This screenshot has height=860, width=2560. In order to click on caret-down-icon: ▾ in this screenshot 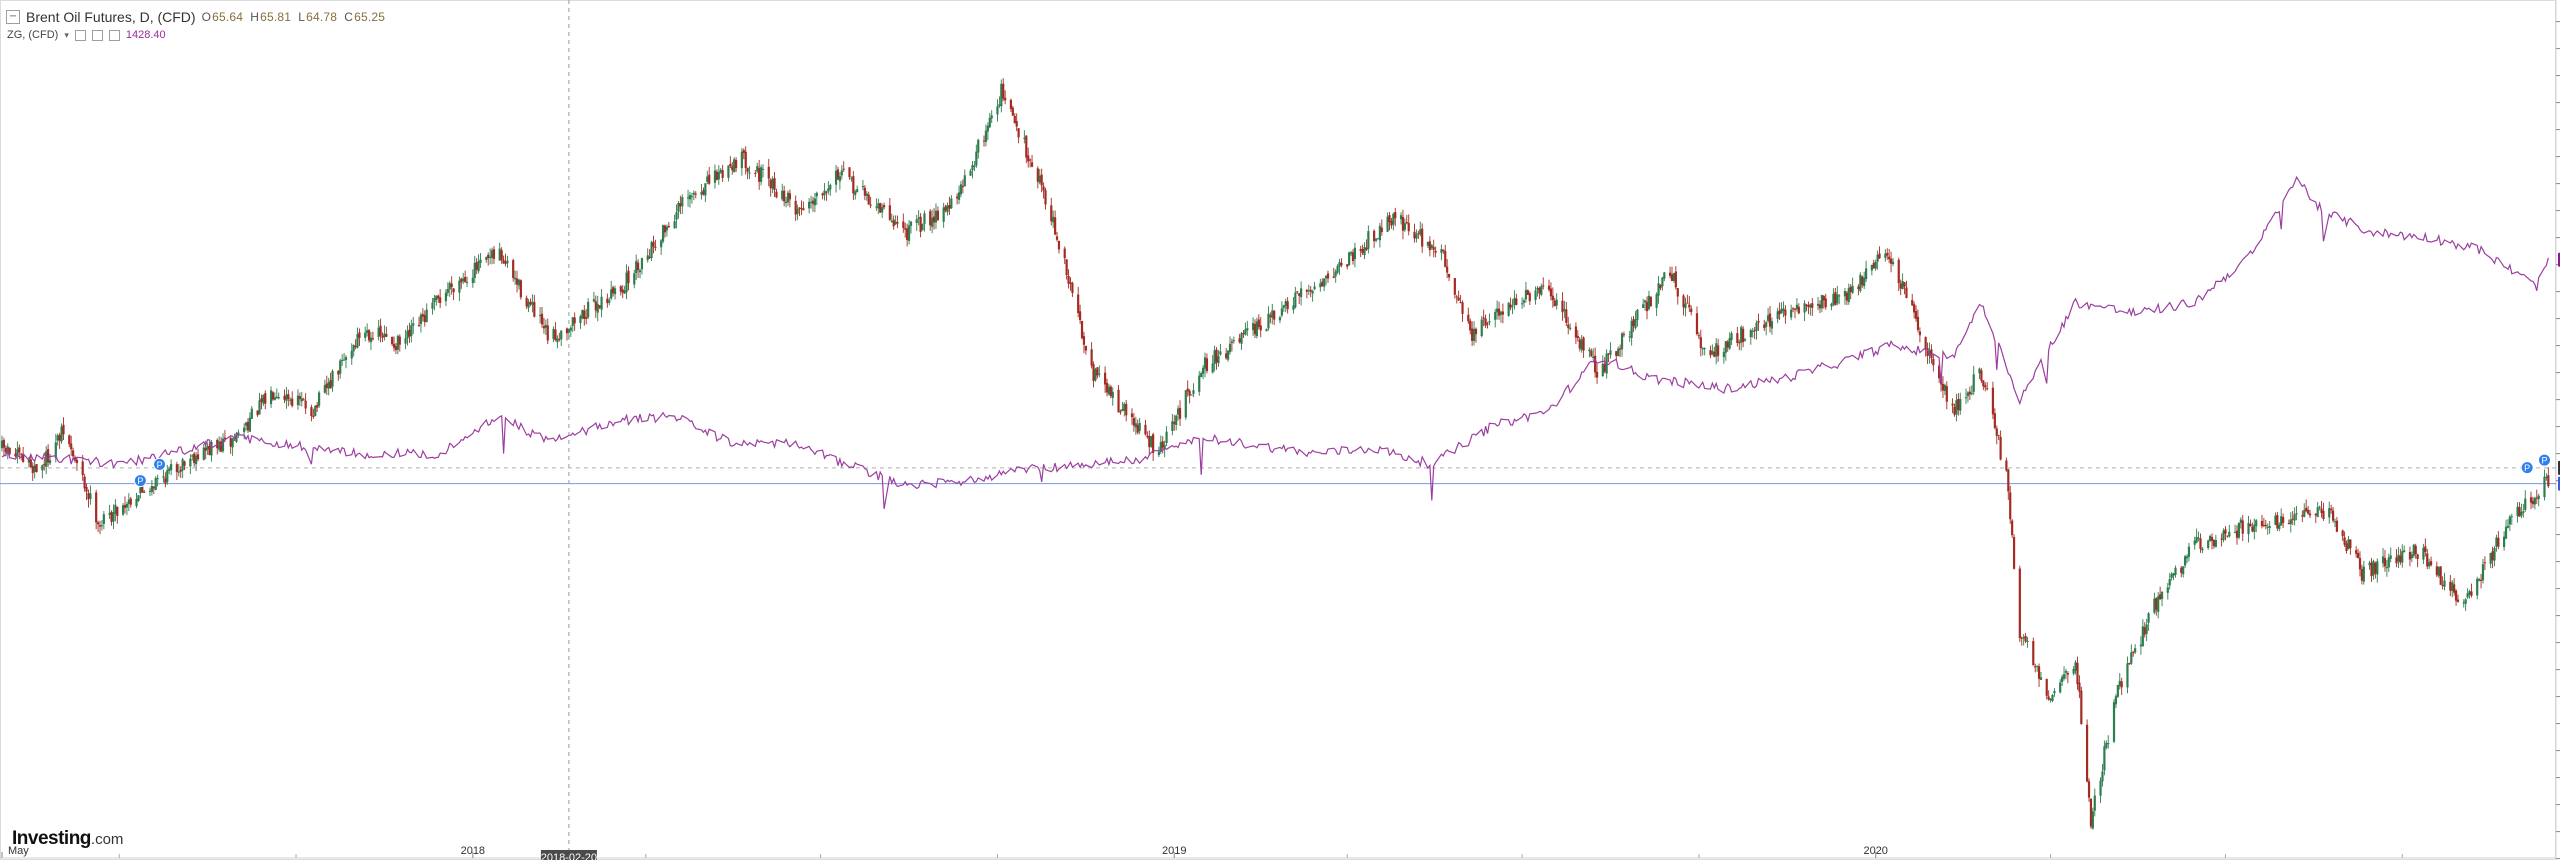, I will do `click(66, 34)`.